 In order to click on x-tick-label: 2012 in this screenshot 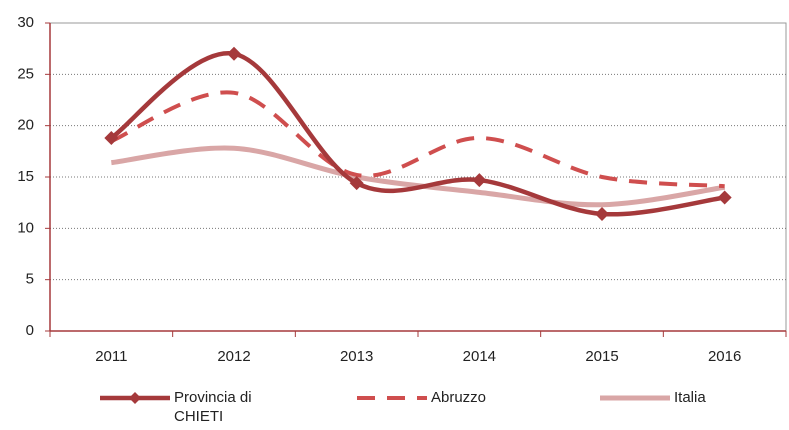, I will do `click(233, 356)`.